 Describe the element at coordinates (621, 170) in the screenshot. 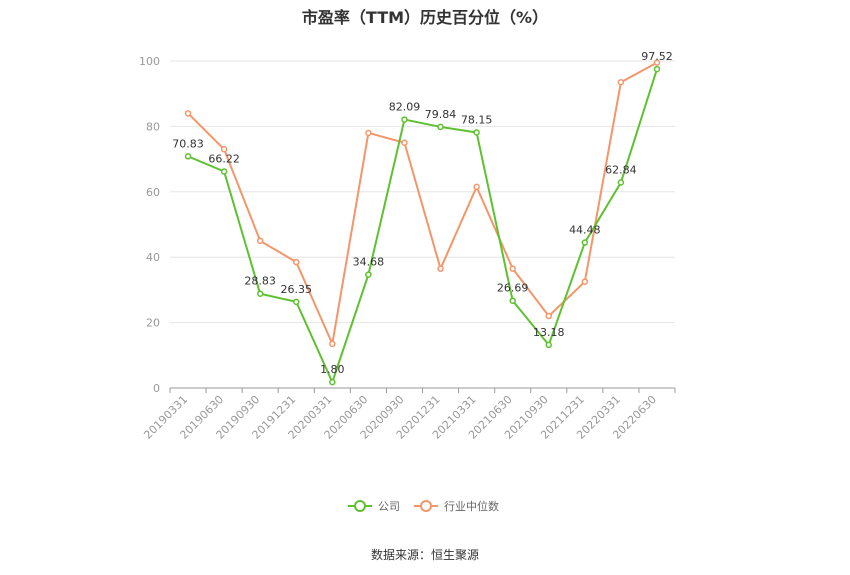

I see `data-label: 62.84` at that location.